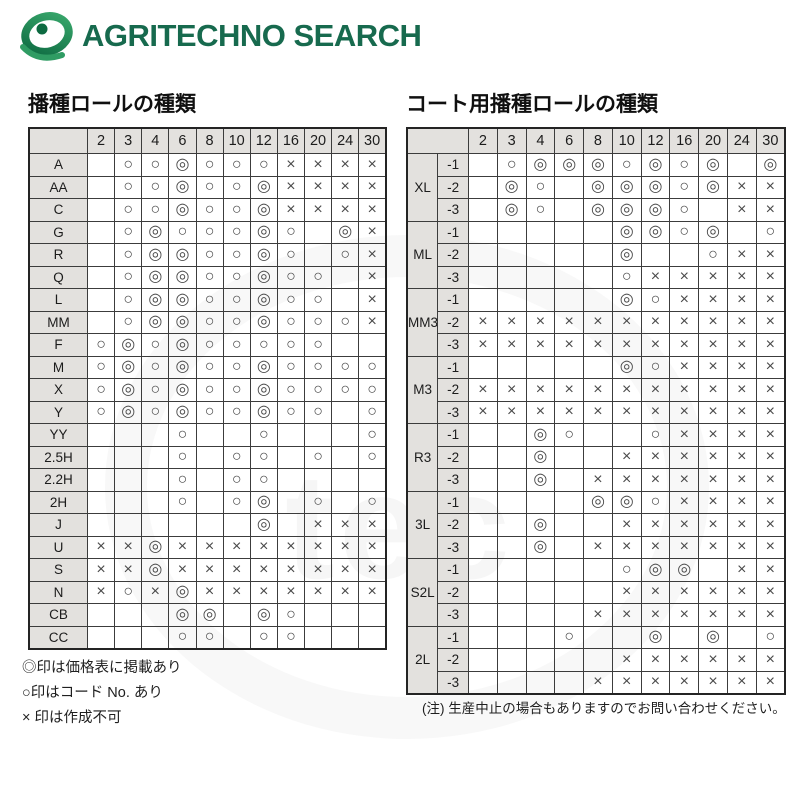  Describe the element at coordinates (741, 412) in the screenshot. I see `cell-M3-3-24: ×` at that location.